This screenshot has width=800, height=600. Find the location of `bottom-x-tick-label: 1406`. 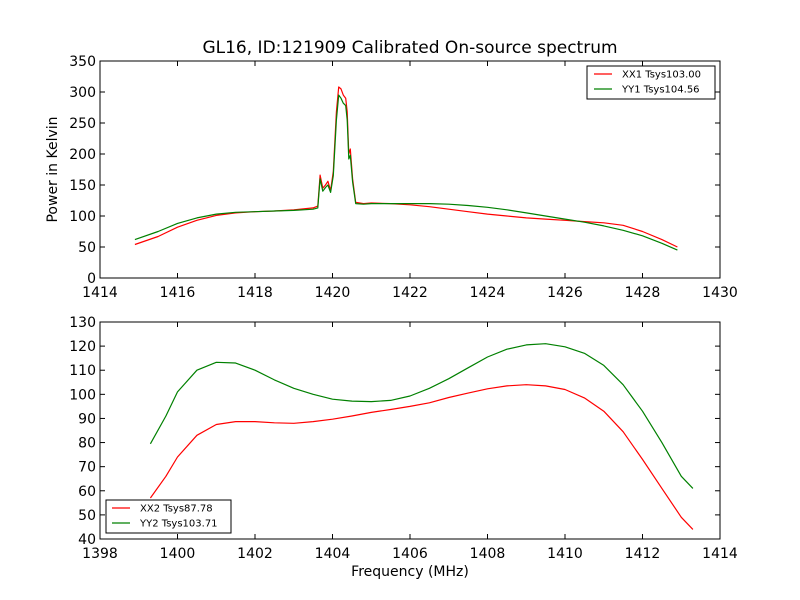

bottom-x-tick-label: 1406 is located at coordinates (410, 554).